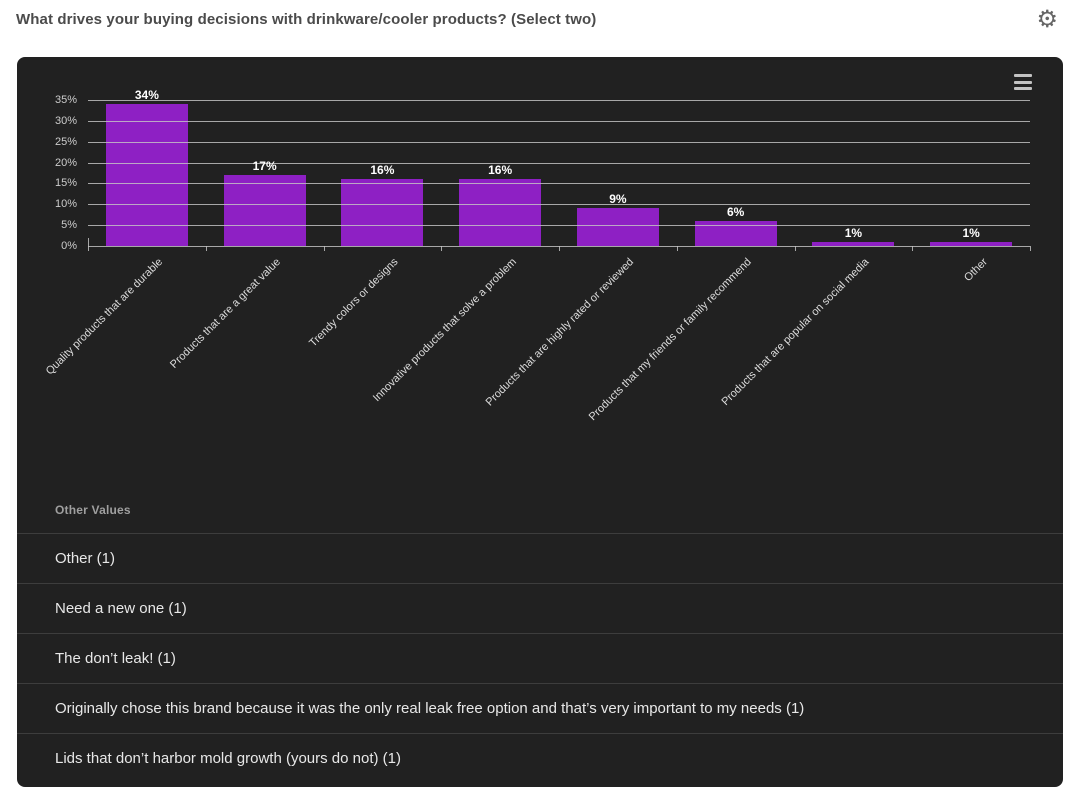 This screenshot has width=1080, height=787. I want to click on bar-value-label: 6%, so click(735, 211).